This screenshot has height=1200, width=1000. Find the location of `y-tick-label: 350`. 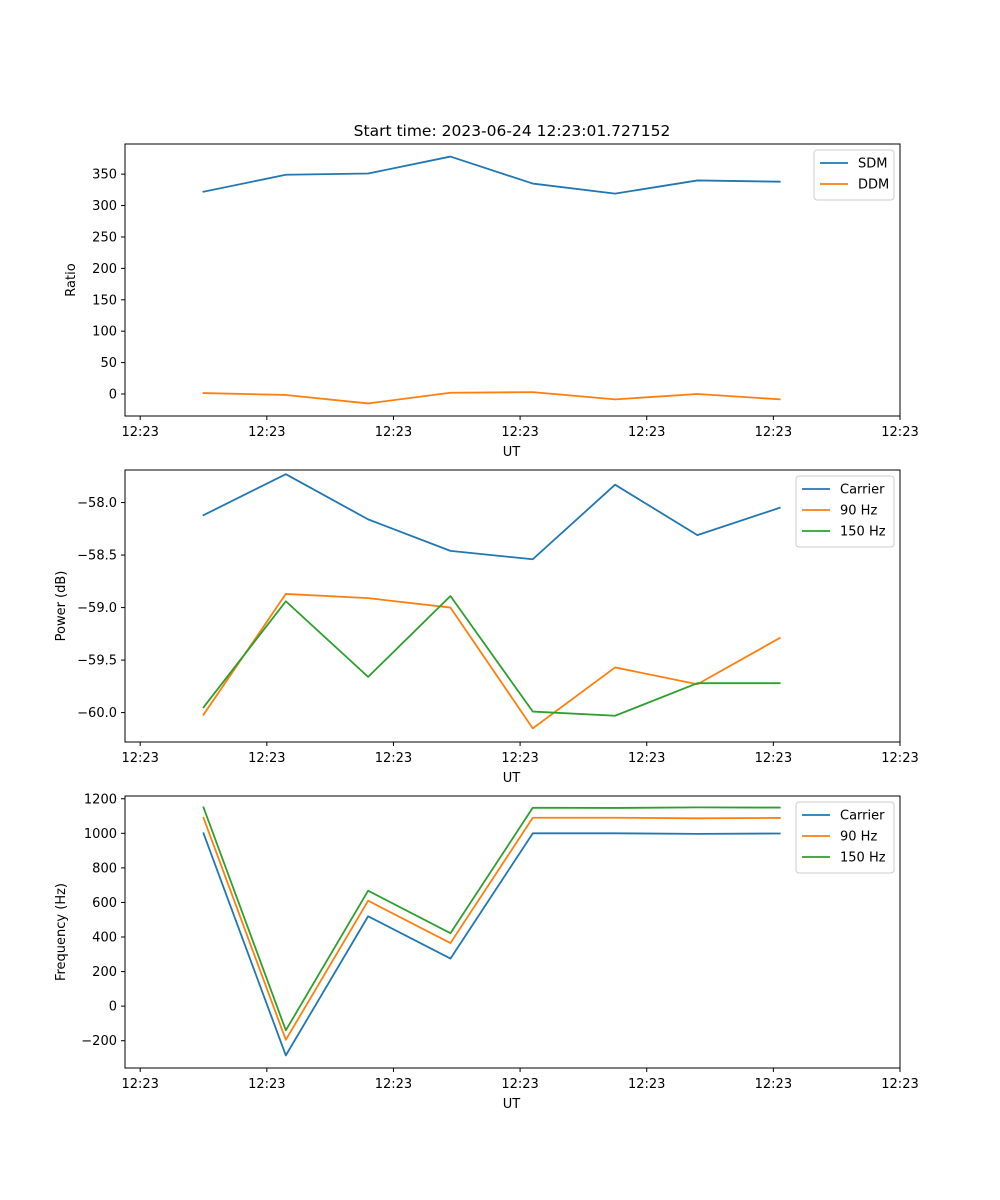

y-tick-label: 350 is located at coordinates (104, 175).